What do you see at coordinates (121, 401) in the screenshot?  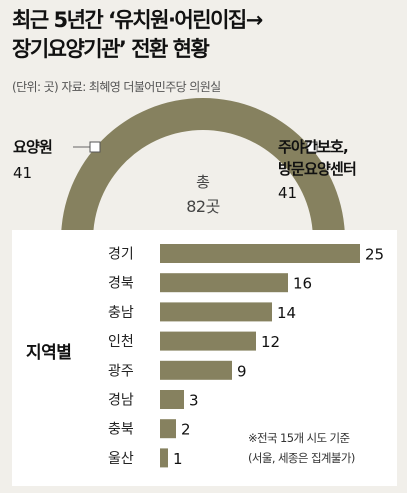 I see `bar-category-label: 경남` at bounding box center [121, 401].